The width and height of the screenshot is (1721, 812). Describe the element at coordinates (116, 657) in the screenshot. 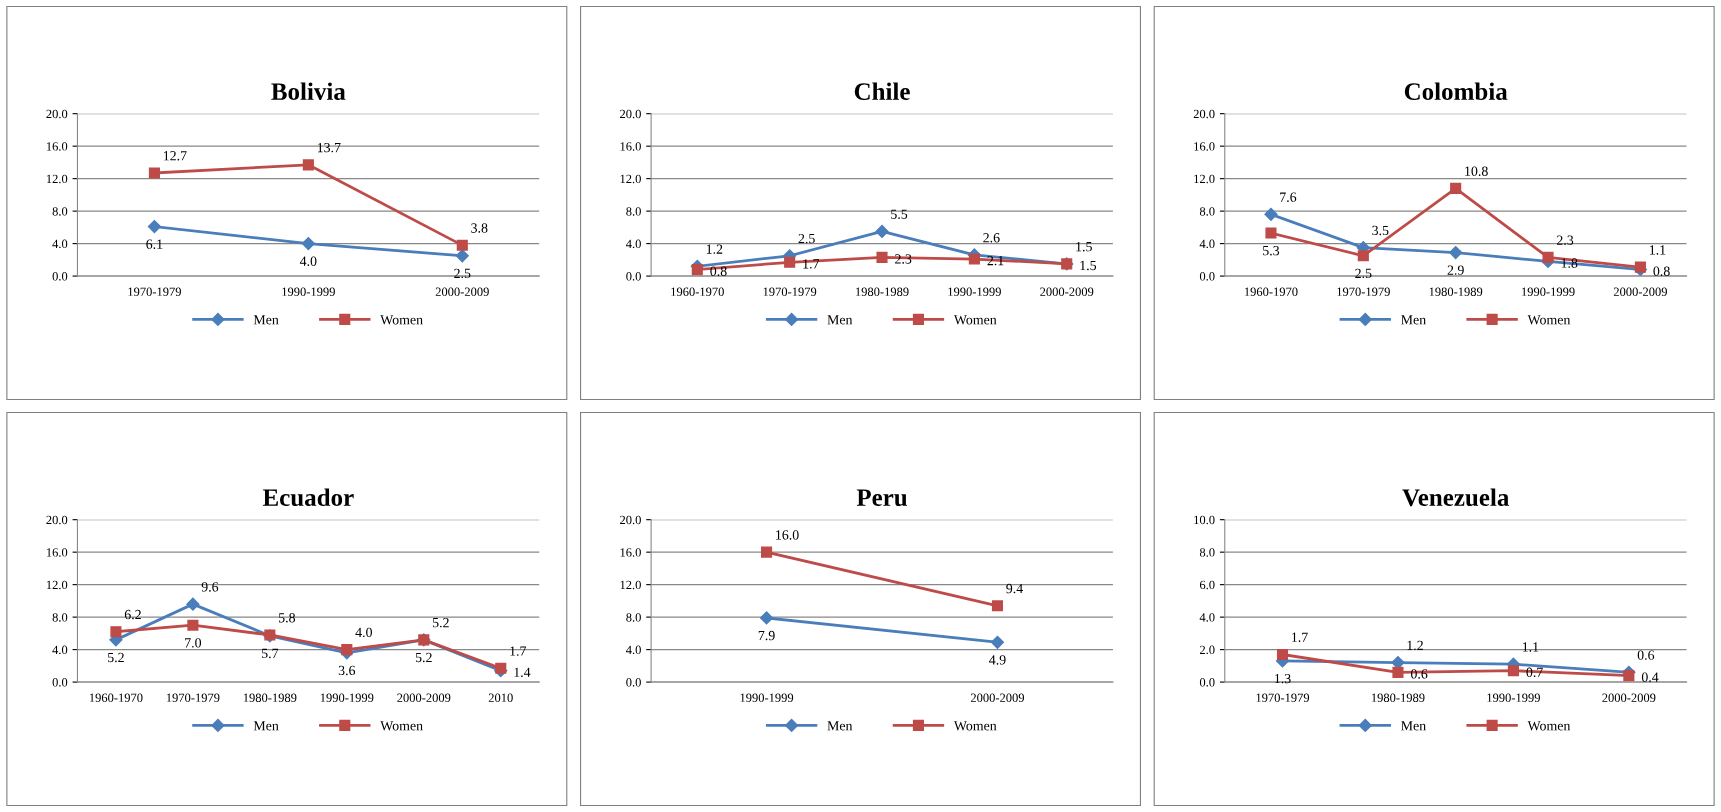

I see `data-label: 5.2` at that location.